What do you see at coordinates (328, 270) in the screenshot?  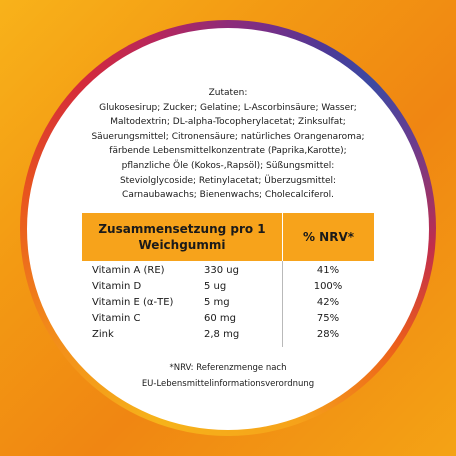 I see `nutrient-nrv: 41%` at bounding box center [328, 270].